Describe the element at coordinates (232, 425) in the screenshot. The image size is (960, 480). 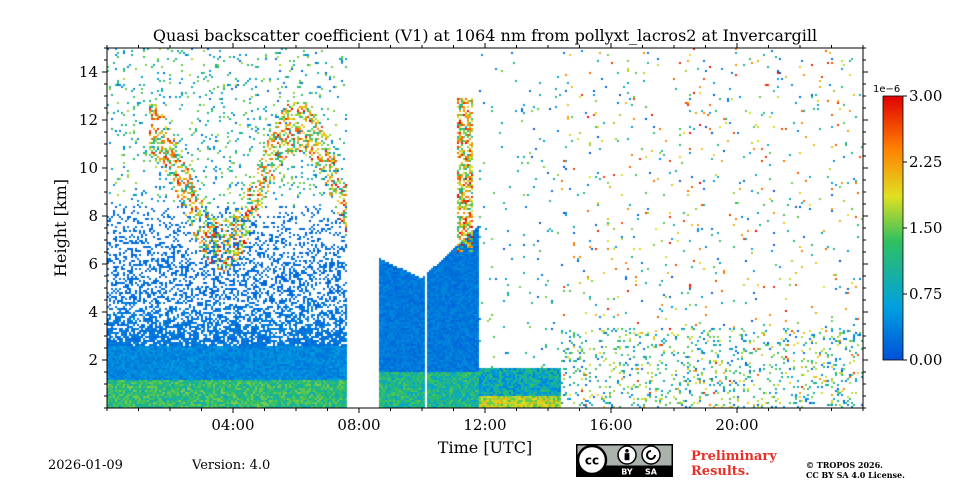
I see `x-tick-label: 04:00` at that location.